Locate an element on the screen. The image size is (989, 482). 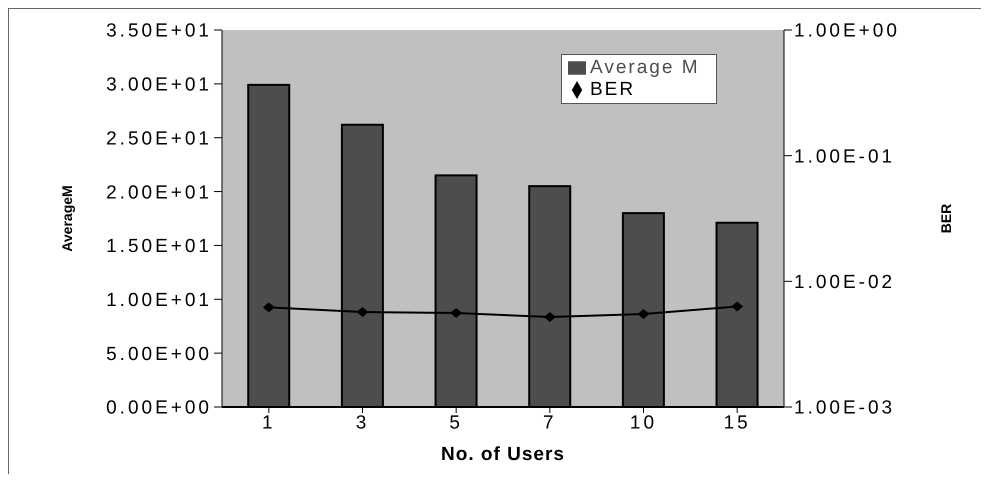
y2-tick-label: 1.00E+00 is located at coordinates (847, 31).